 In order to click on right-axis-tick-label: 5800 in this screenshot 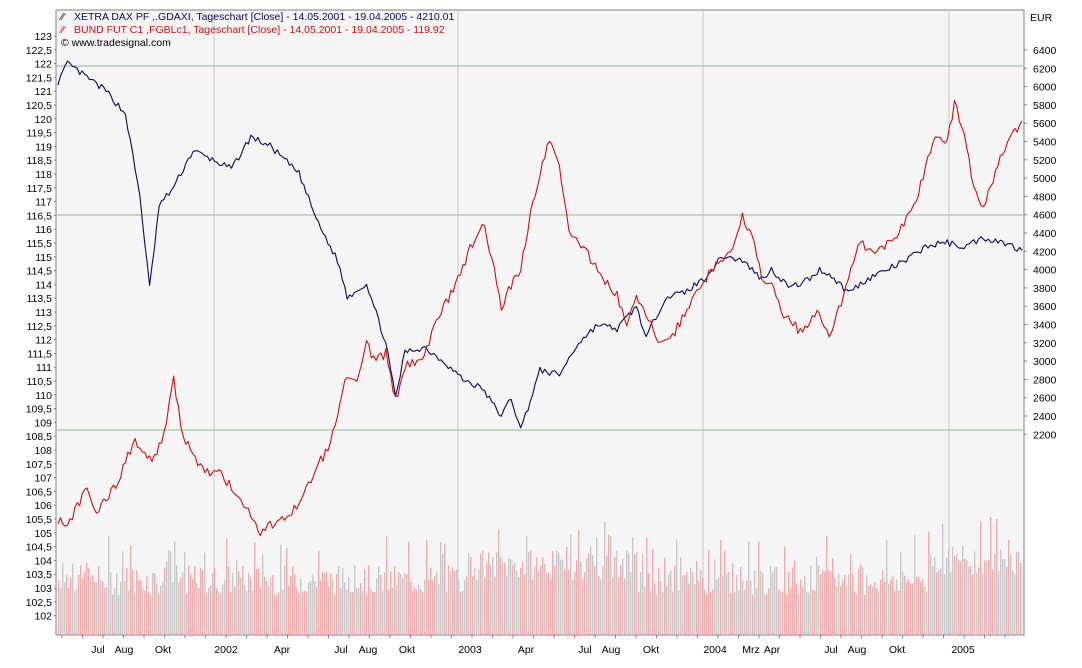, I will do `click(1045, 106)`.